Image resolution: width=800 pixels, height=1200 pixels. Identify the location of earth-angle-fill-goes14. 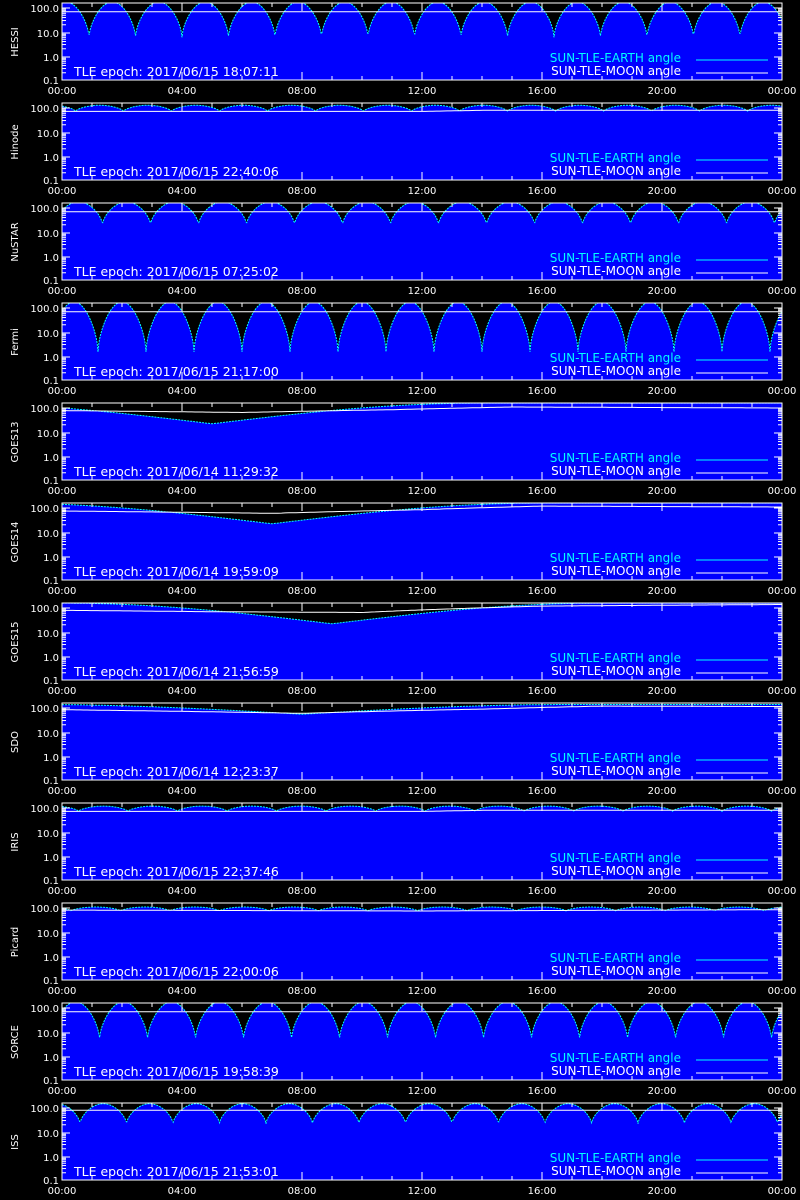
(422, 541).